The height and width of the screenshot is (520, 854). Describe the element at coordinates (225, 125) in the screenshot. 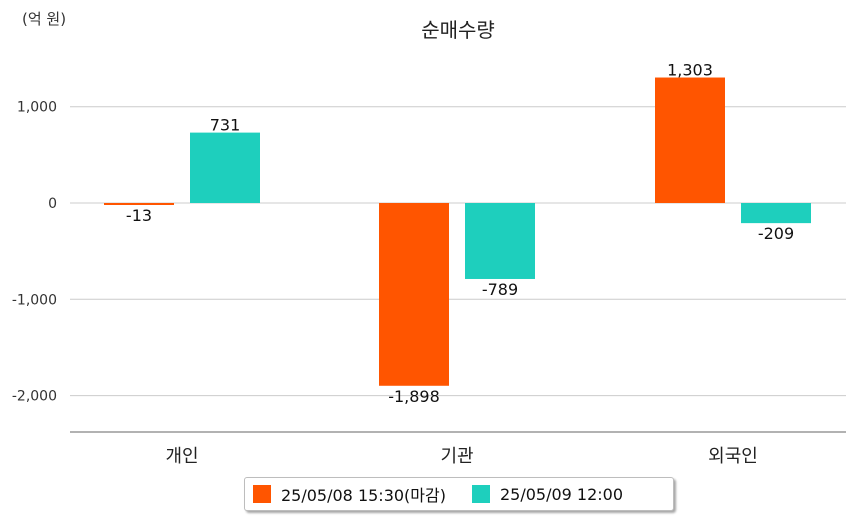

I see `data-label: 731` at that location.